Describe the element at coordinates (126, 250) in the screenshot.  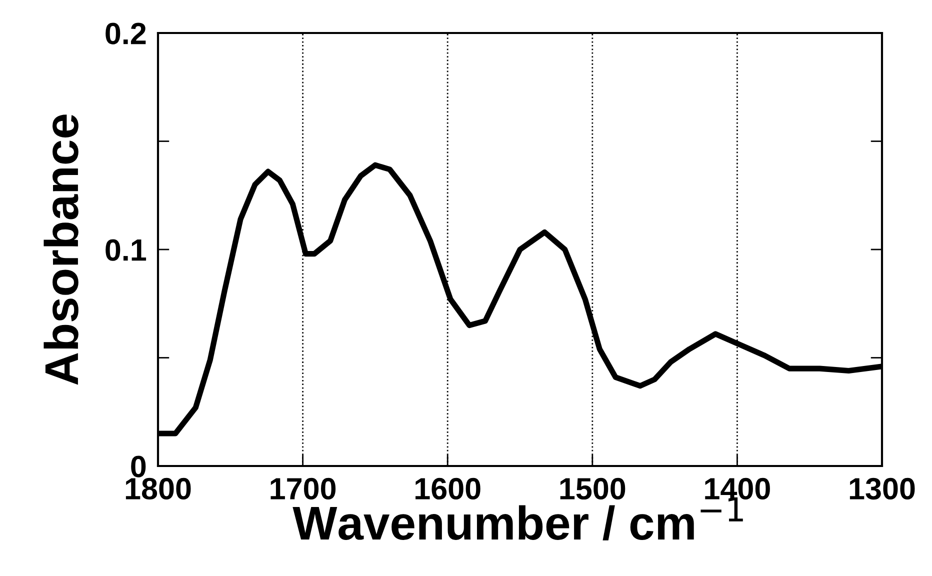
I see `y-tick-label: 0.1` at that location.